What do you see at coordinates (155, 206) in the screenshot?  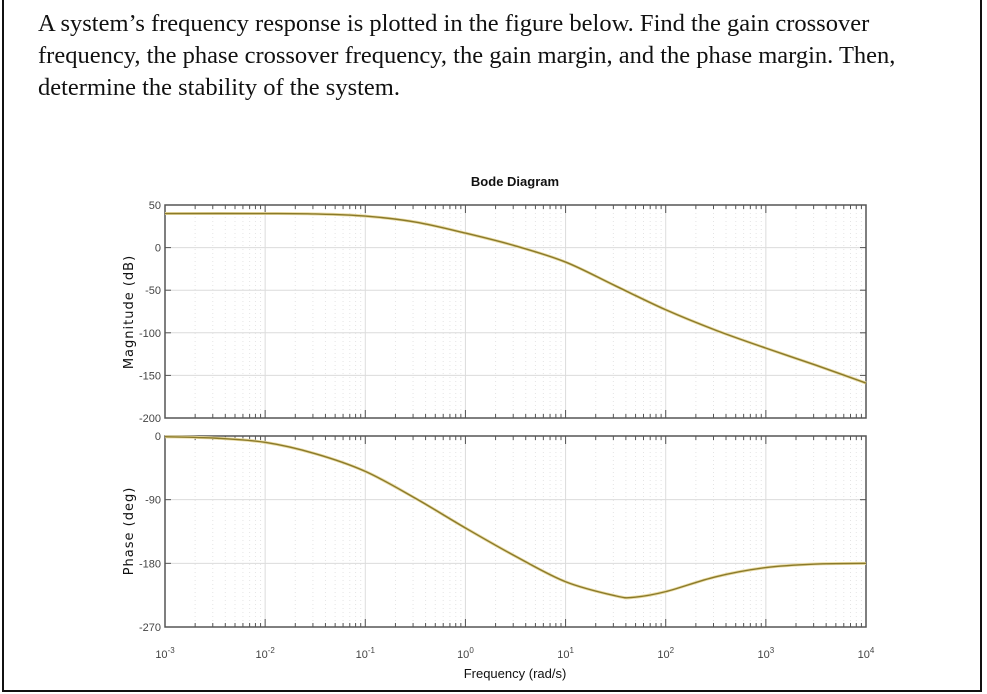 I see `magnitude-y-tick-label: 50` at bounding box center [155, 206].